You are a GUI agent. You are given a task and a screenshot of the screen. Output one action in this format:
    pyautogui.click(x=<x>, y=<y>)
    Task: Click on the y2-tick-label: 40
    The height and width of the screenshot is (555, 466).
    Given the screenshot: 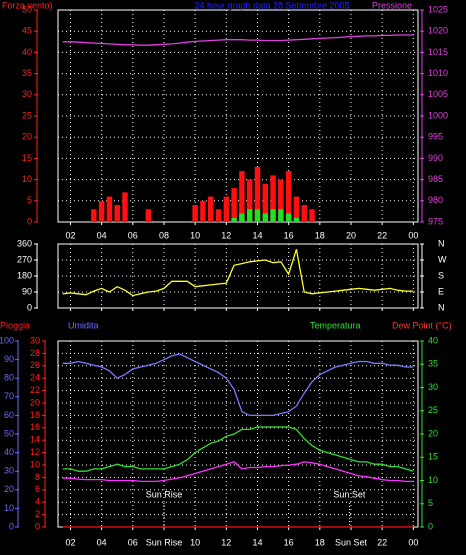 What is the action you would take?
    pyautogui.click(x=433, y=340)
    